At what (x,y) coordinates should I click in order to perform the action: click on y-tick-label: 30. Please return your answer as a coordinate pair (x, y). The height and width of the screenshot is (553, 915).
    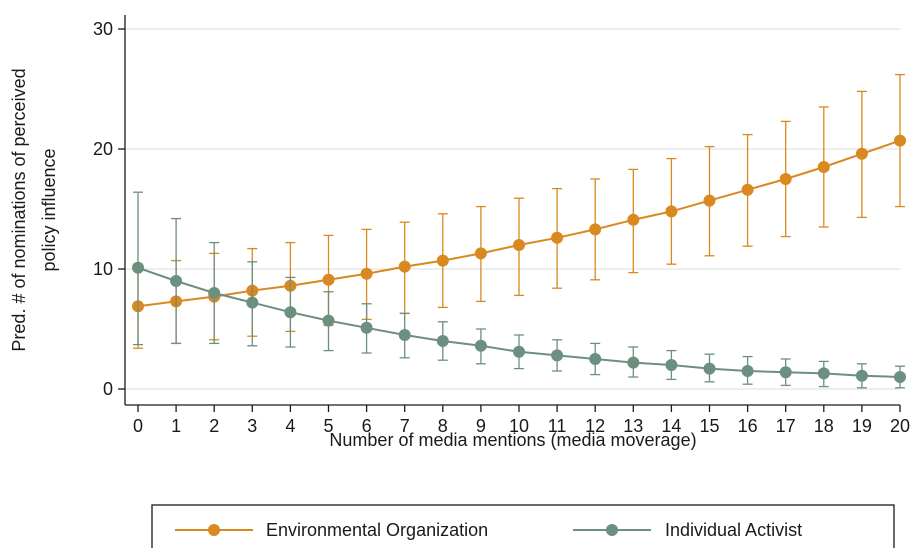
    Looking at the image, I should click on (103, 29).